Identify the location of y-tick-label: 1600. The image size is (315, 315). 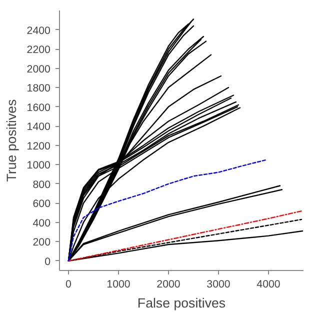
(38, 108).